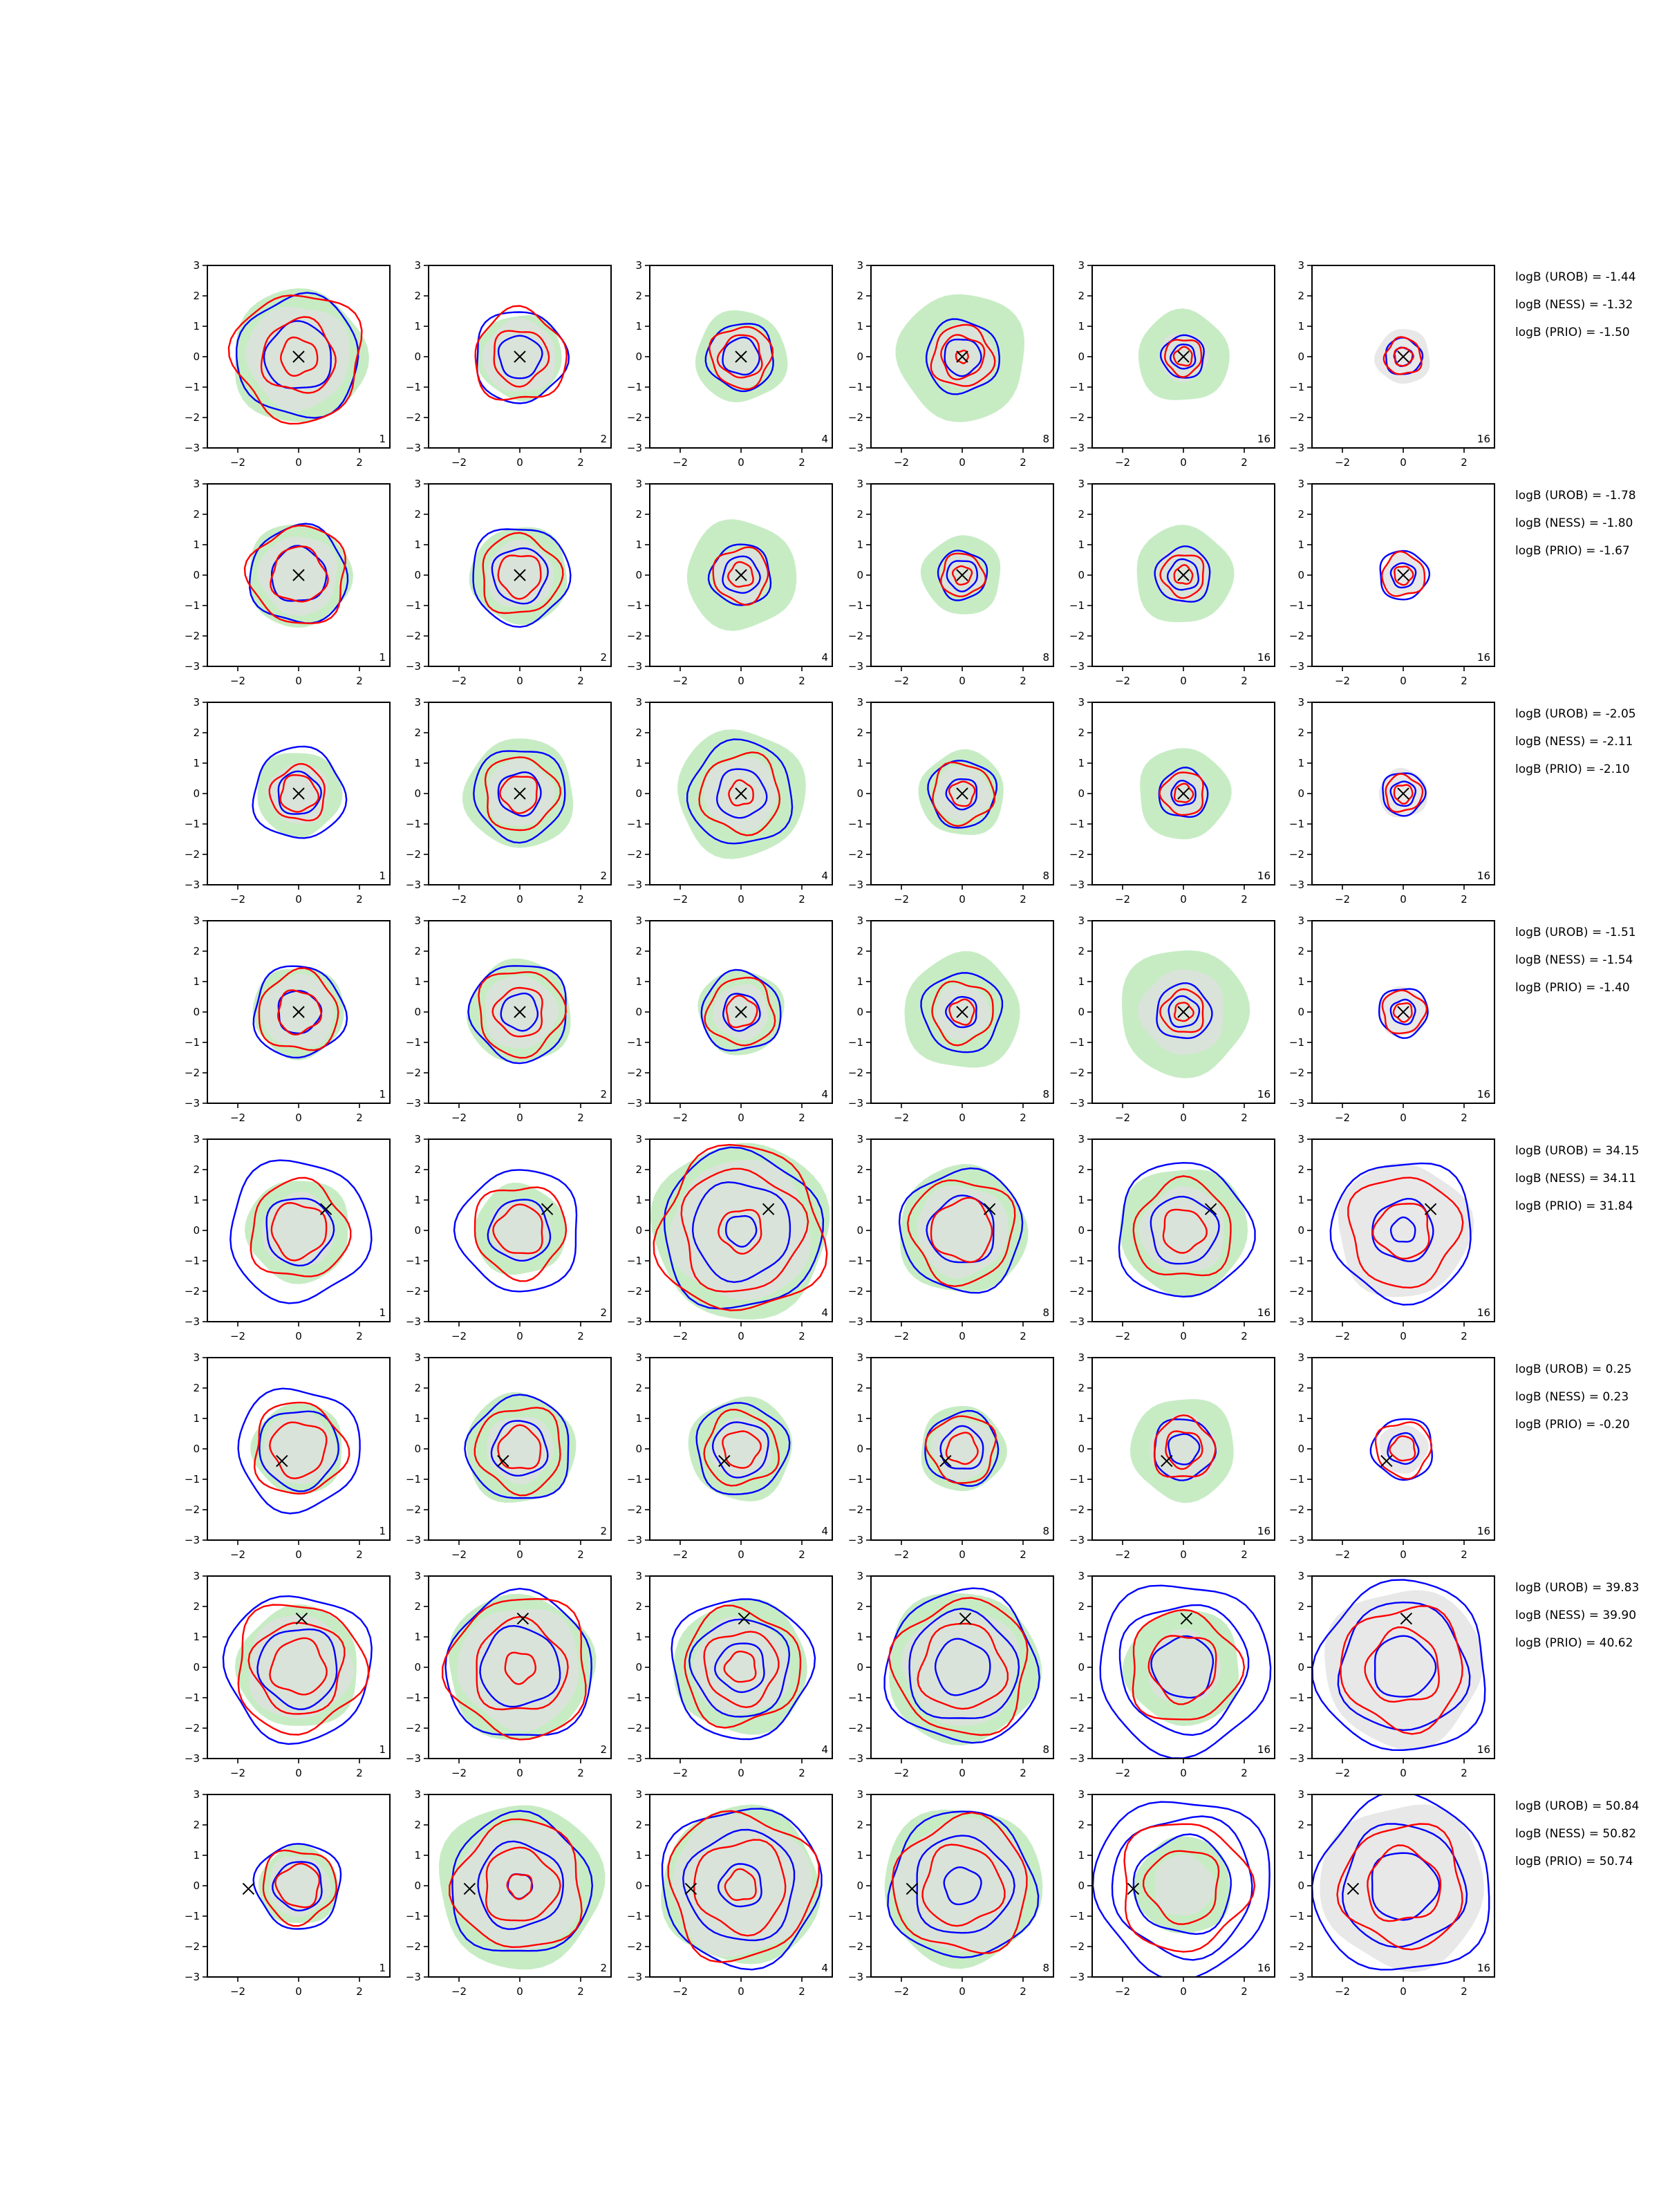  Describe the element at coordinates (1264, 1094) in the screenshot. I see `panel-run-label: 16` at that location.